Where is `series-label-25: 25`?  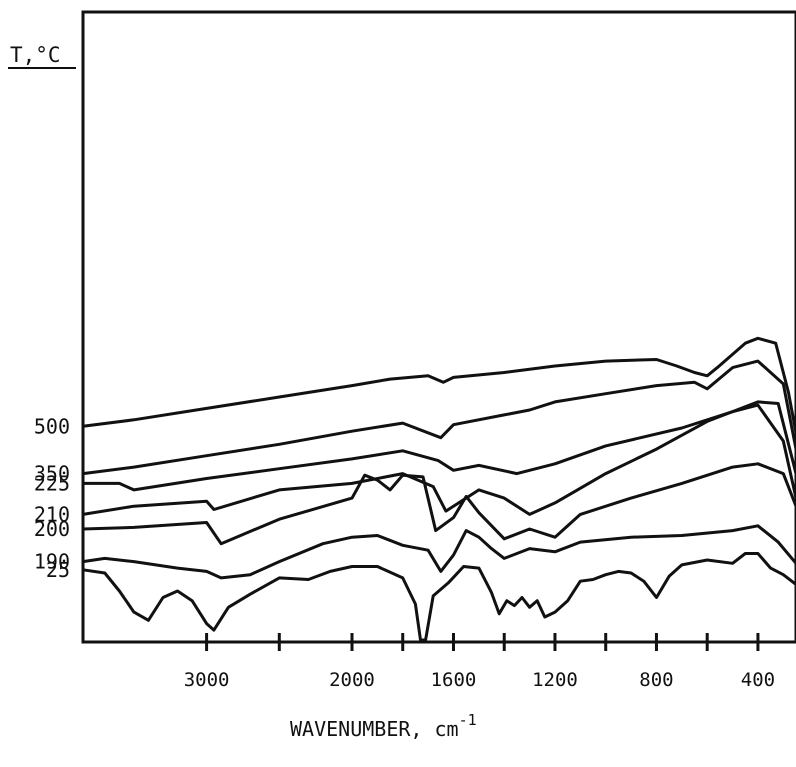
series-label-25: 25 is located at coordinates (58, 570).